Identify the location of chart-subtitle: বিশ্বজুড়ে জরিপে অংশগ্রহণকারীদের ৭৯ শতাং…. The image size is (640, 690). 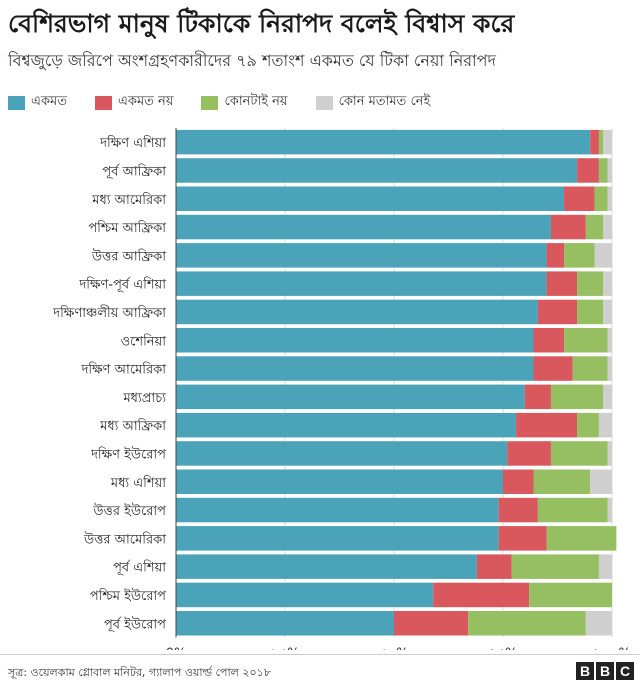
(252, 60).